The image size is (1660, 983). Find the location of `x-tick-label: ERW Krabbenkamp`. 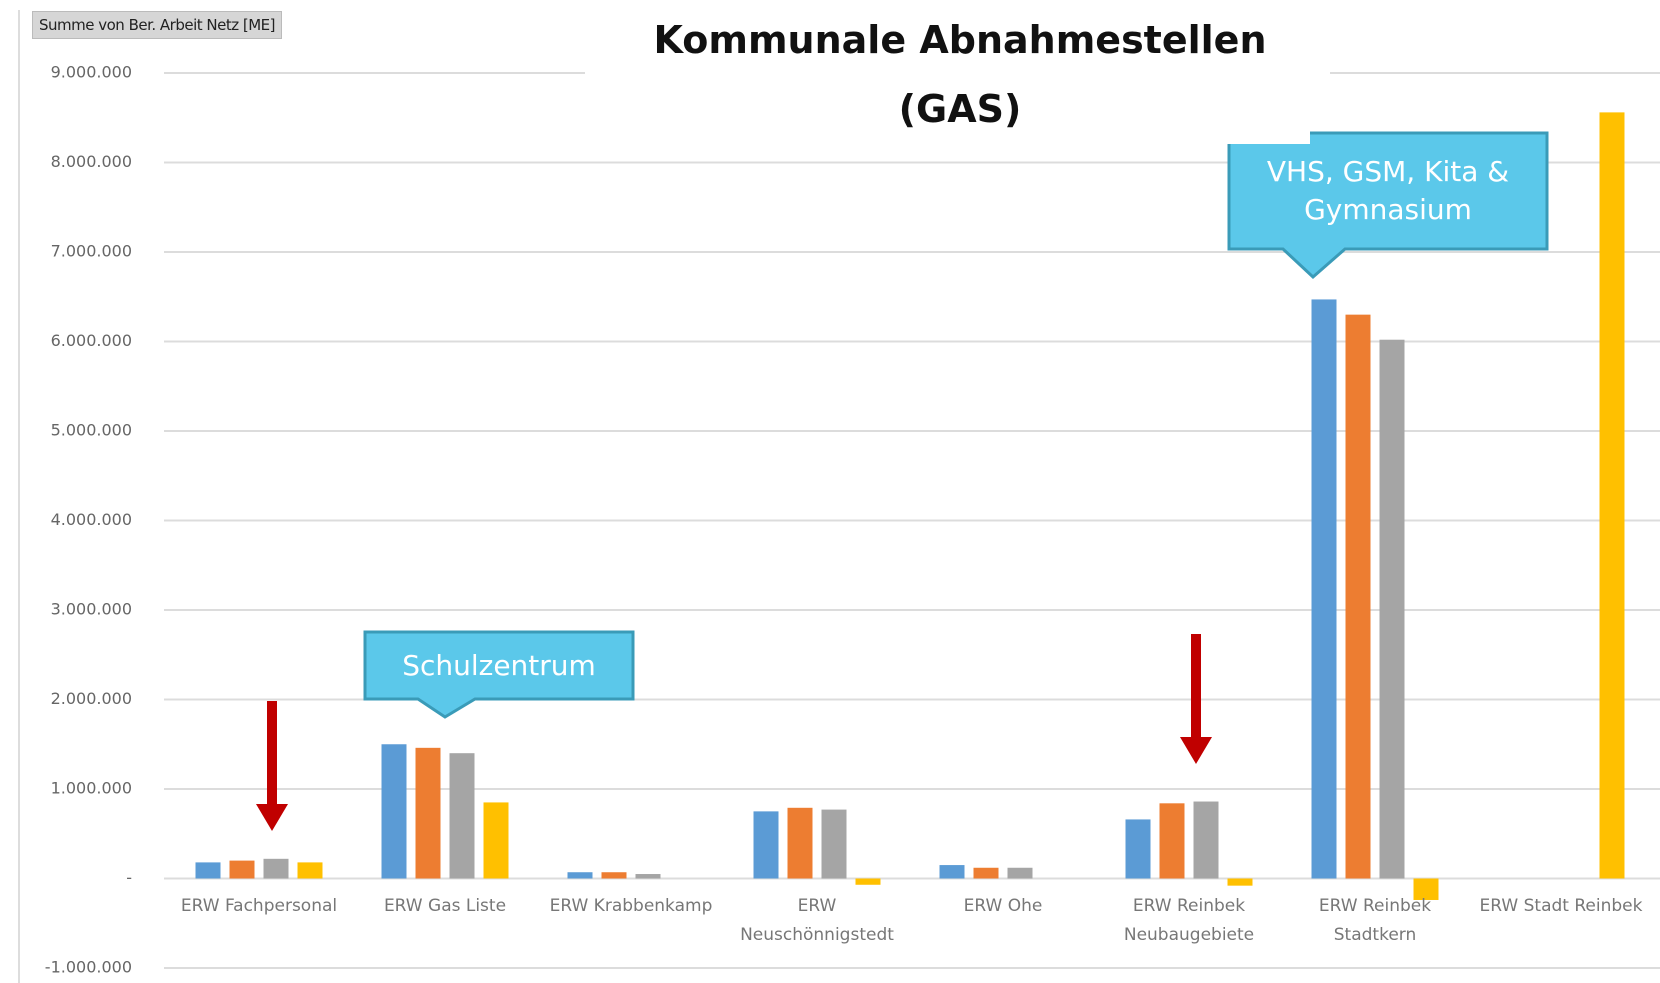

x-tick-label: ERW Krabbenkamp is located at coordinates (631, 906).